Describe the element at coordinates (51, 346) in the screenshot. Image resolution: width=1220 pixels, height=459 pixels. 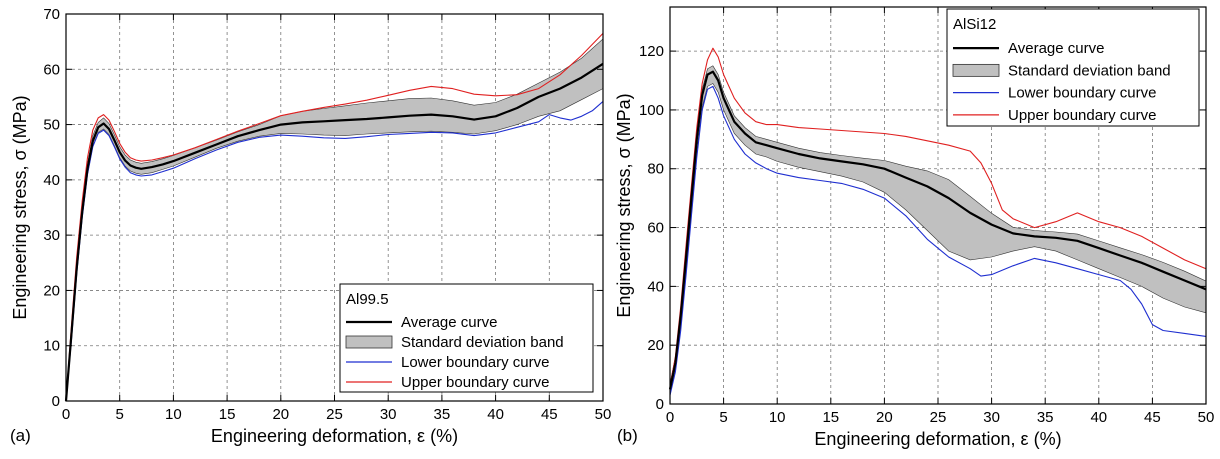
I see `y-tick-label: 10` at that location.